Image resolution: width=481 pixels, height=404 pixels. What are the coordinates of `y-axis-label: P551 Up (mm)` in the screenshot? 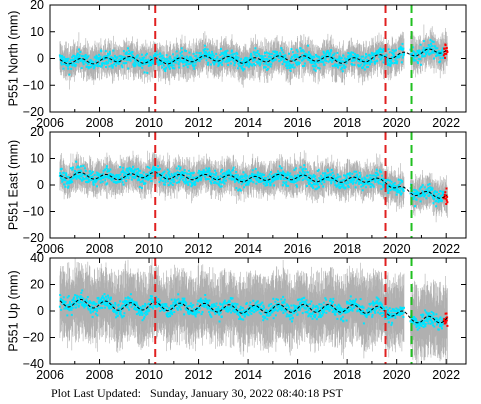 It's located at (13, 310).